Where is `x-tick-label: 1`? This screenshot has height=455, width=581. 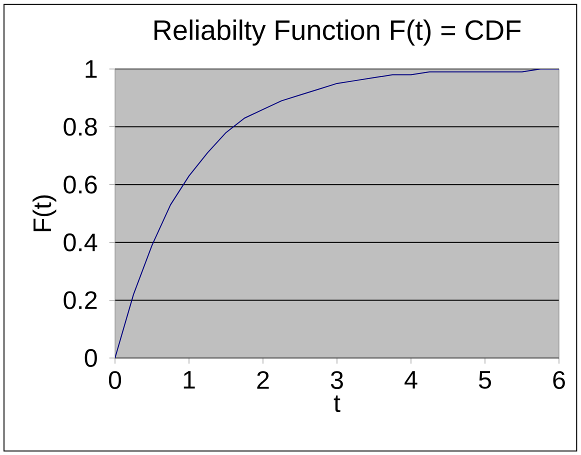 x-tick-label: 1 is located at coordinates (189, 379).